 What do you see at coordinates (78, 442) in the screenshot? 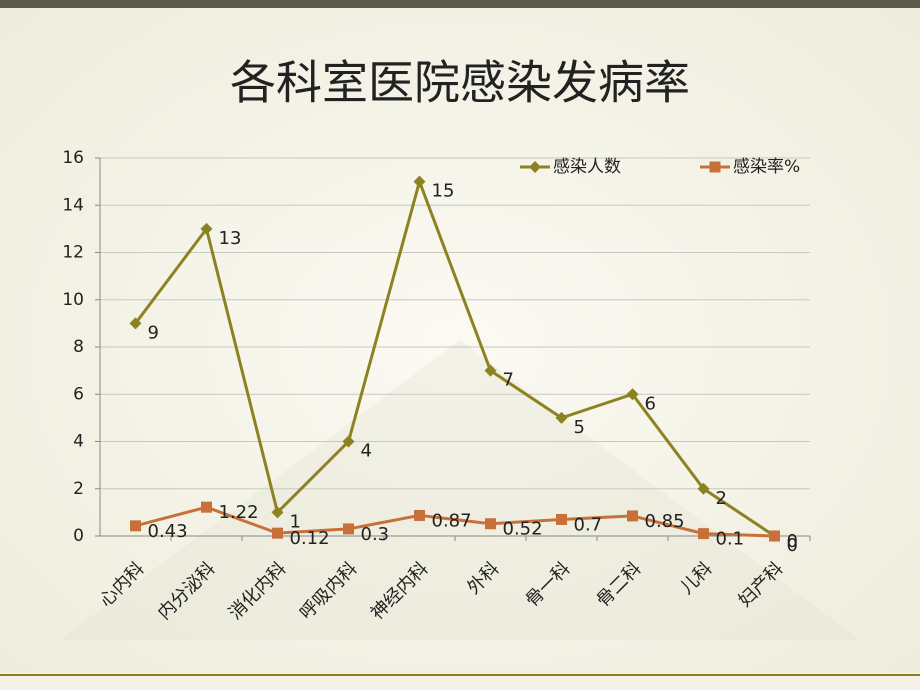
I see `y-tick-label: 4` at bounding box center [78, 442].